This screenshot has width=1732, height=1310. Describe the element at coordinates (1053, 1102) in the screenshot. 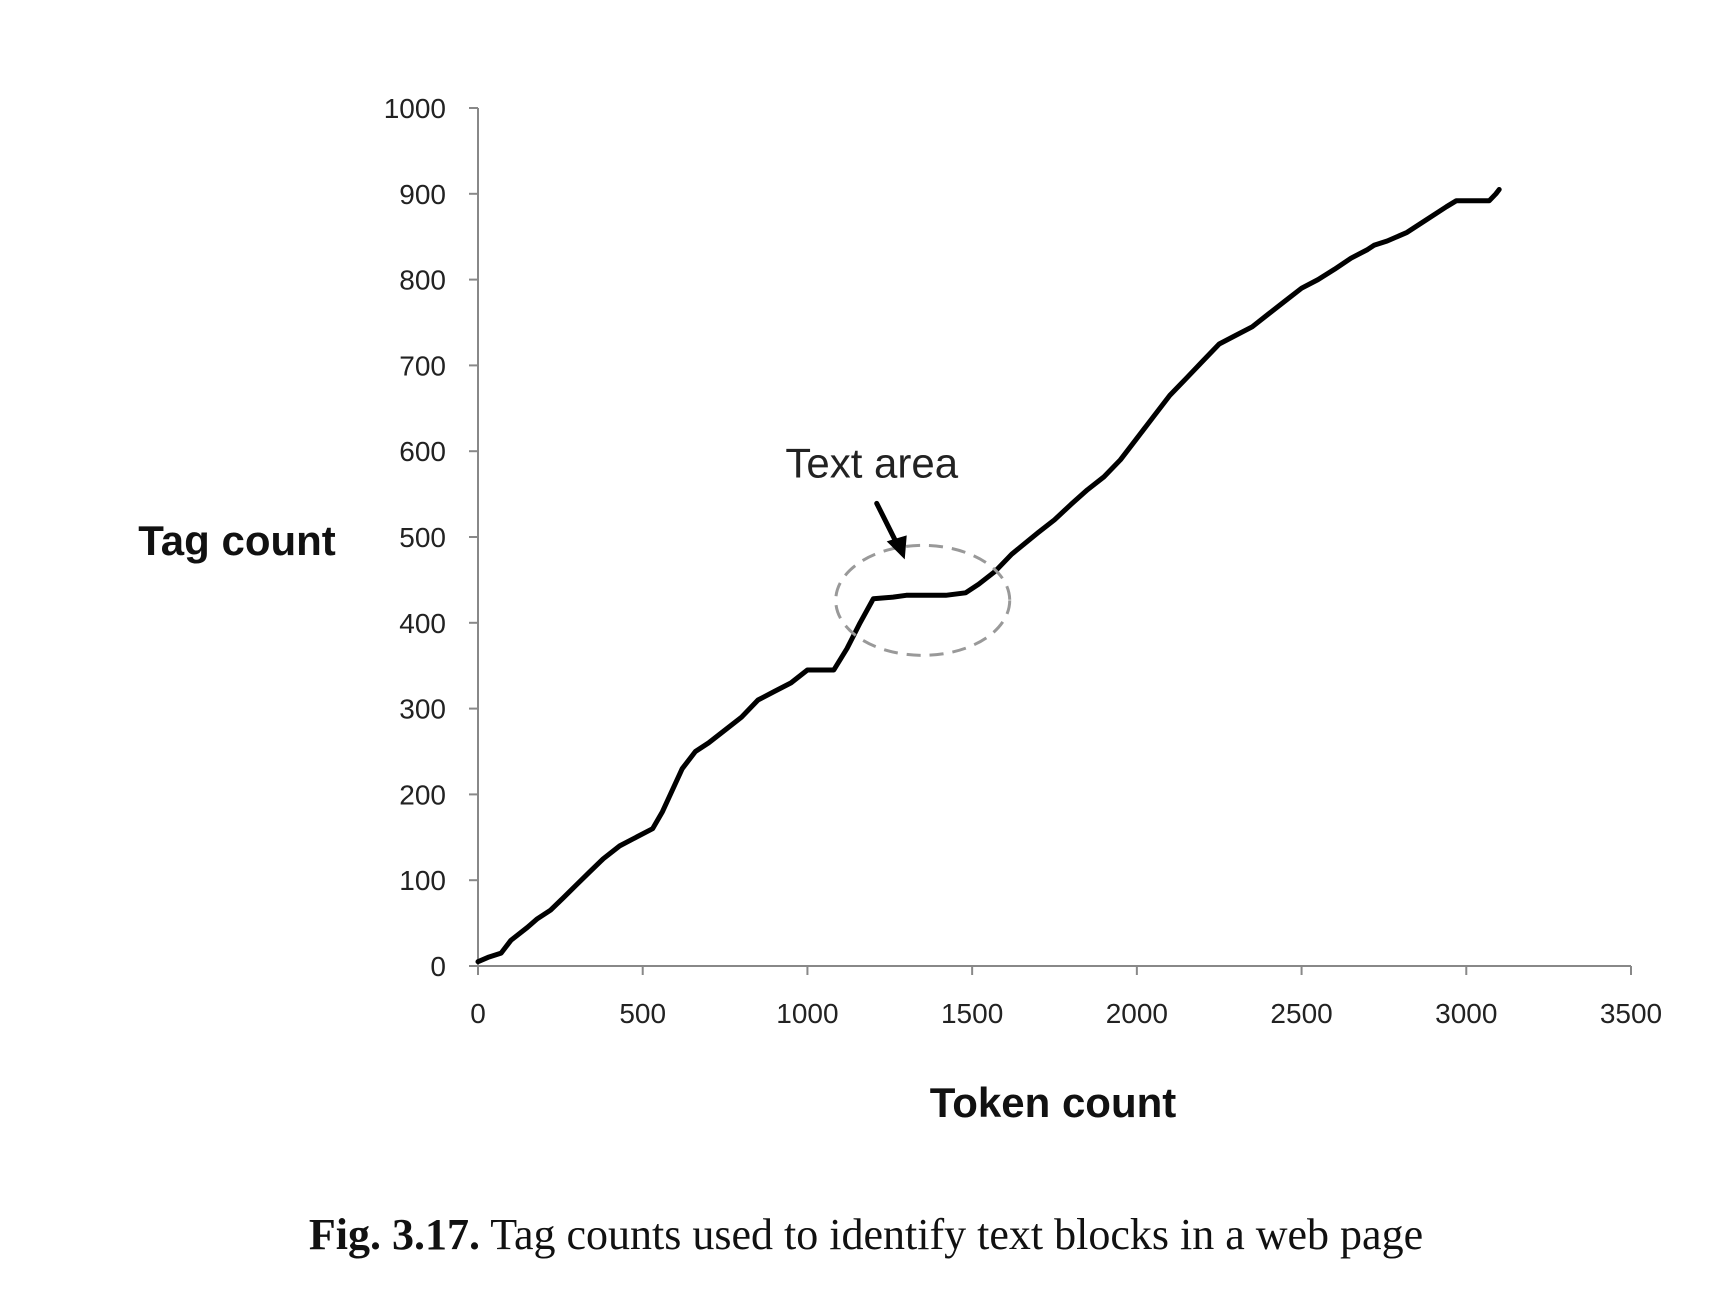

I see `x-axis-title: Token count` at that location.